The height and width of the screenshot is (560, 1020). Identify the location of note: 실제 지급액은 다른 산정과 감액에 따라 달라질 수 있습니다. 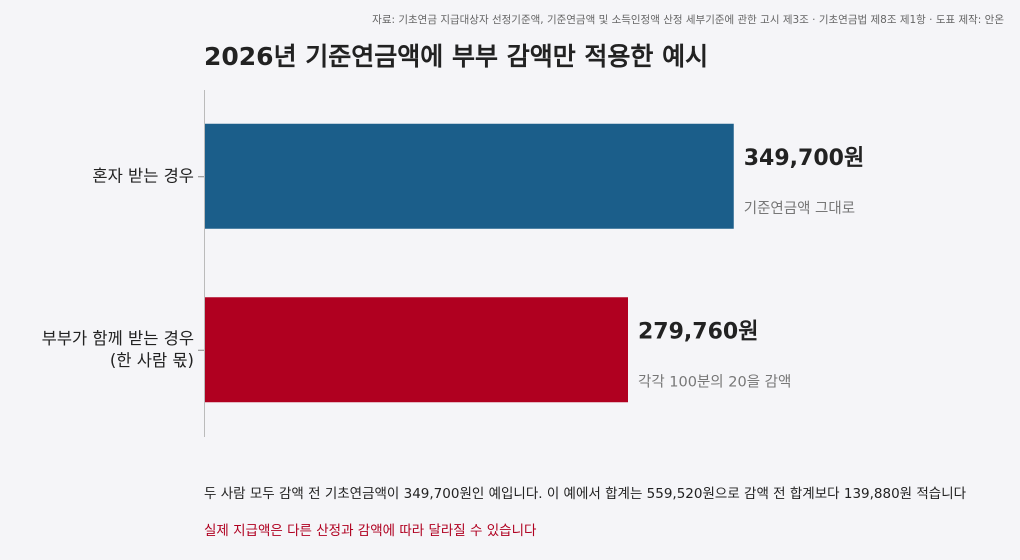
(370, 531).